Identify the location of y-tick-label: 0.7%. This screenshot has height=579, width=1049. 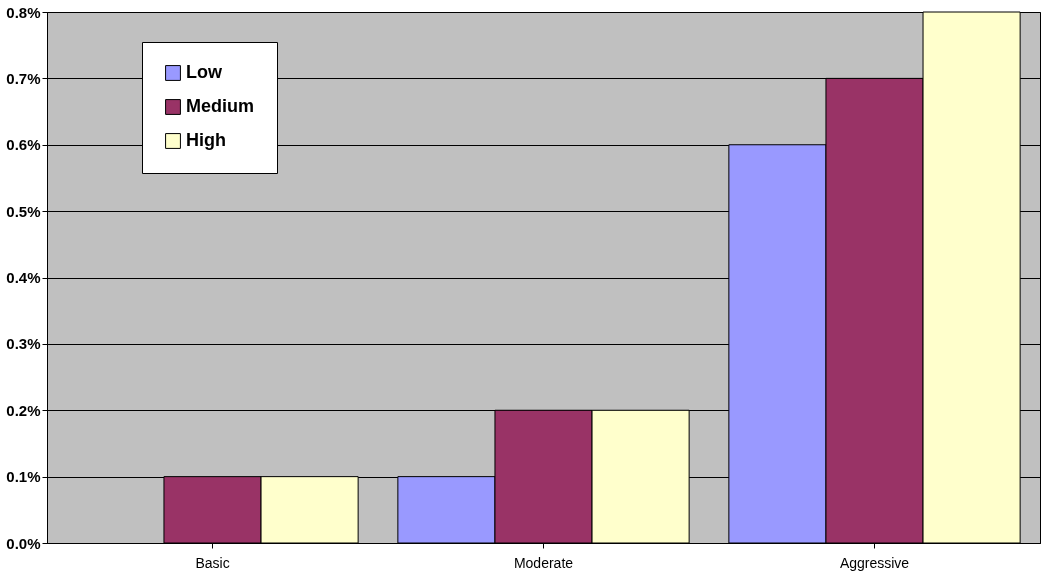
(23, 78).